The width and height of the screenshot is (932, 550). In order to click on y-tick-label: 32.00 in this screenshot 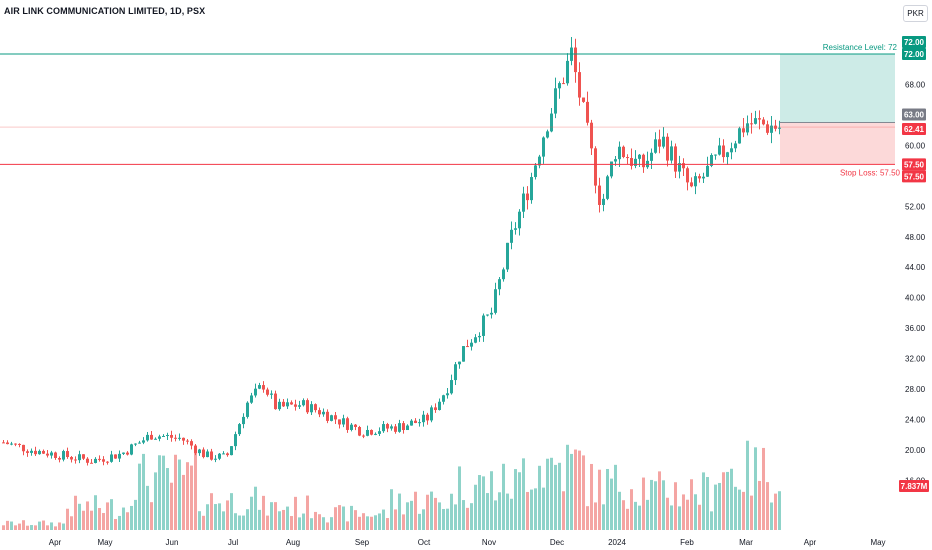, I will do `click(915, 359)`.